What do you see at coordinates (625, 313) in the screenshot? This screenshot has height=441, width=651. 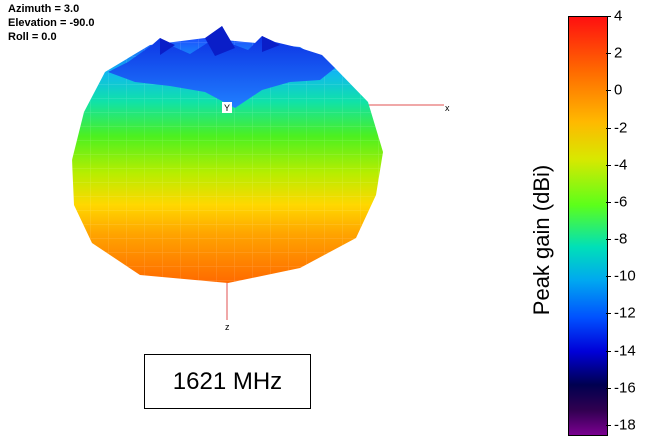 I see `colorbar-tick-label: -12` at bounding box center [625, 313].